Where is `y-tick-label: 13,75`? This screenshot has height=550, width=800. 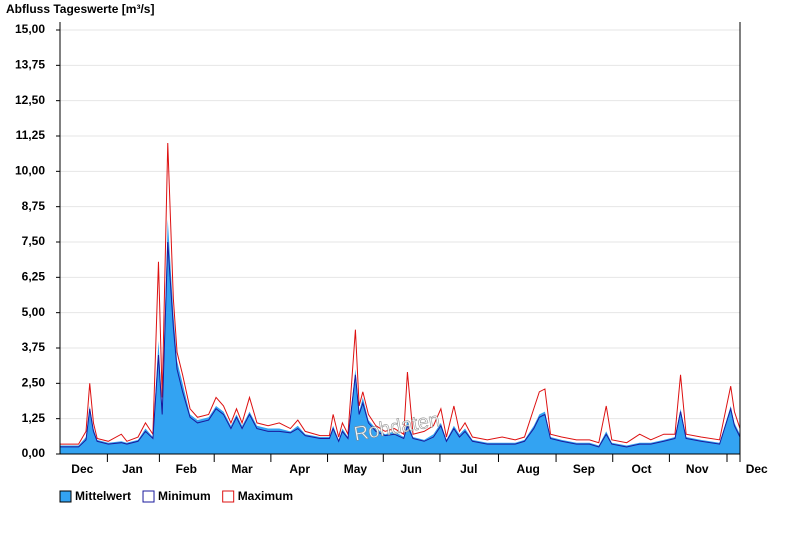 y-tick-label: 13,75 is located at coordinates (30, 65).